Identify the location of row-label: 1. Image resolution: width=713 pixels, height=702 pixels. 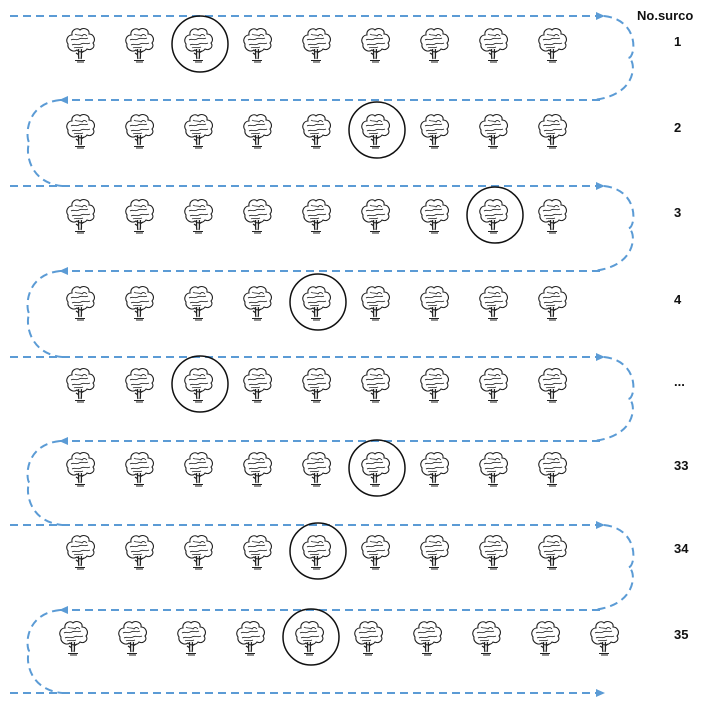
(677, 41).